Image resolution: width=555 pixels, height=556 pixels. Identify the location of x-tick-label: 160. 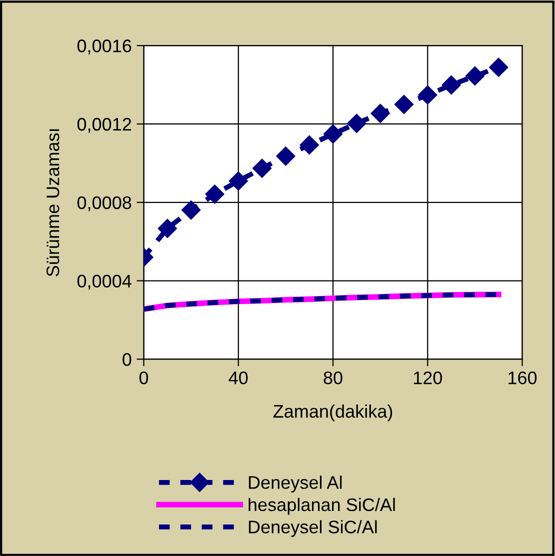
(522, 377).